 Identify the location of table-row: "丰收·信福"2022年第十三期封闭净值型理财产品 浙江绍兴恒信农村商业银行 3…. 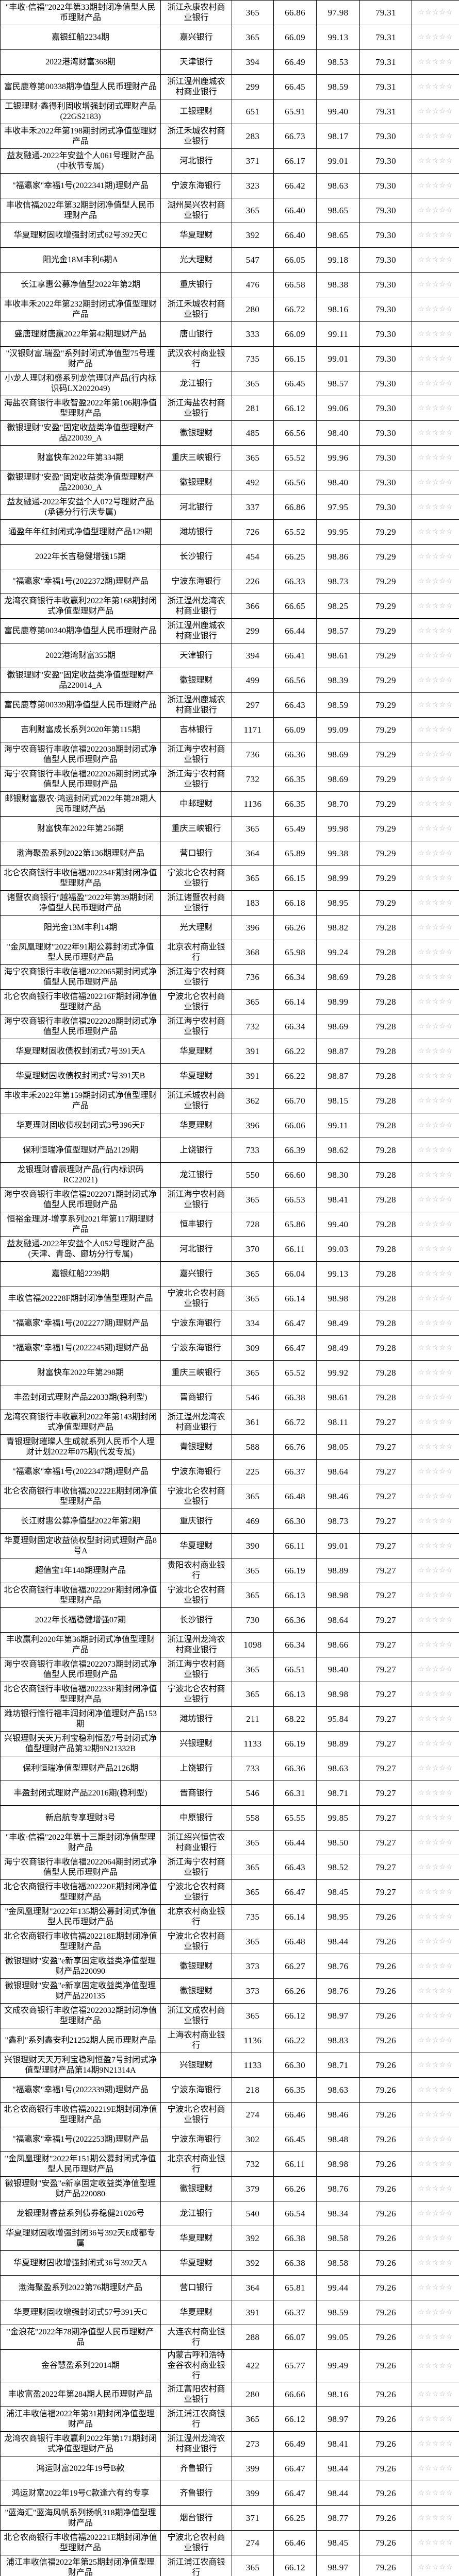
(229, 1842).